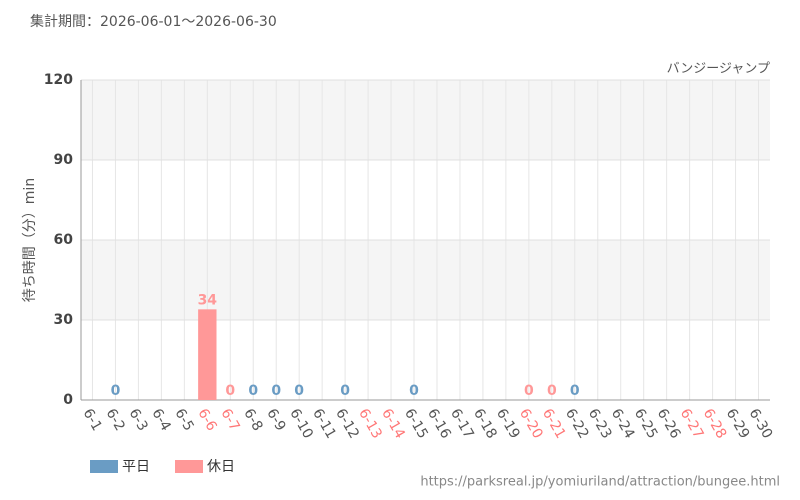  Describe the element at coordinates (64, 240) in the screenshot. I see `y-tick-label: 60` at that location.